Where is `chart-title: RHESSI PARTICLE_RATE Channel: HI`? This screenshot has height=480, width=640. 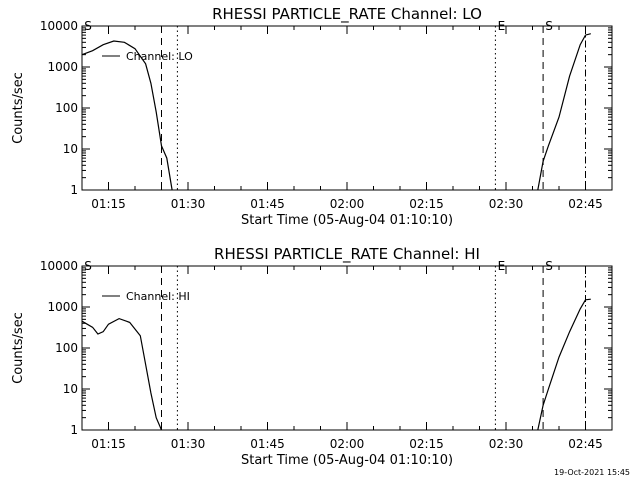
chart-title: RHESSI PARTICLE_RATE Channel: HI is located at coordinates (347, 254).